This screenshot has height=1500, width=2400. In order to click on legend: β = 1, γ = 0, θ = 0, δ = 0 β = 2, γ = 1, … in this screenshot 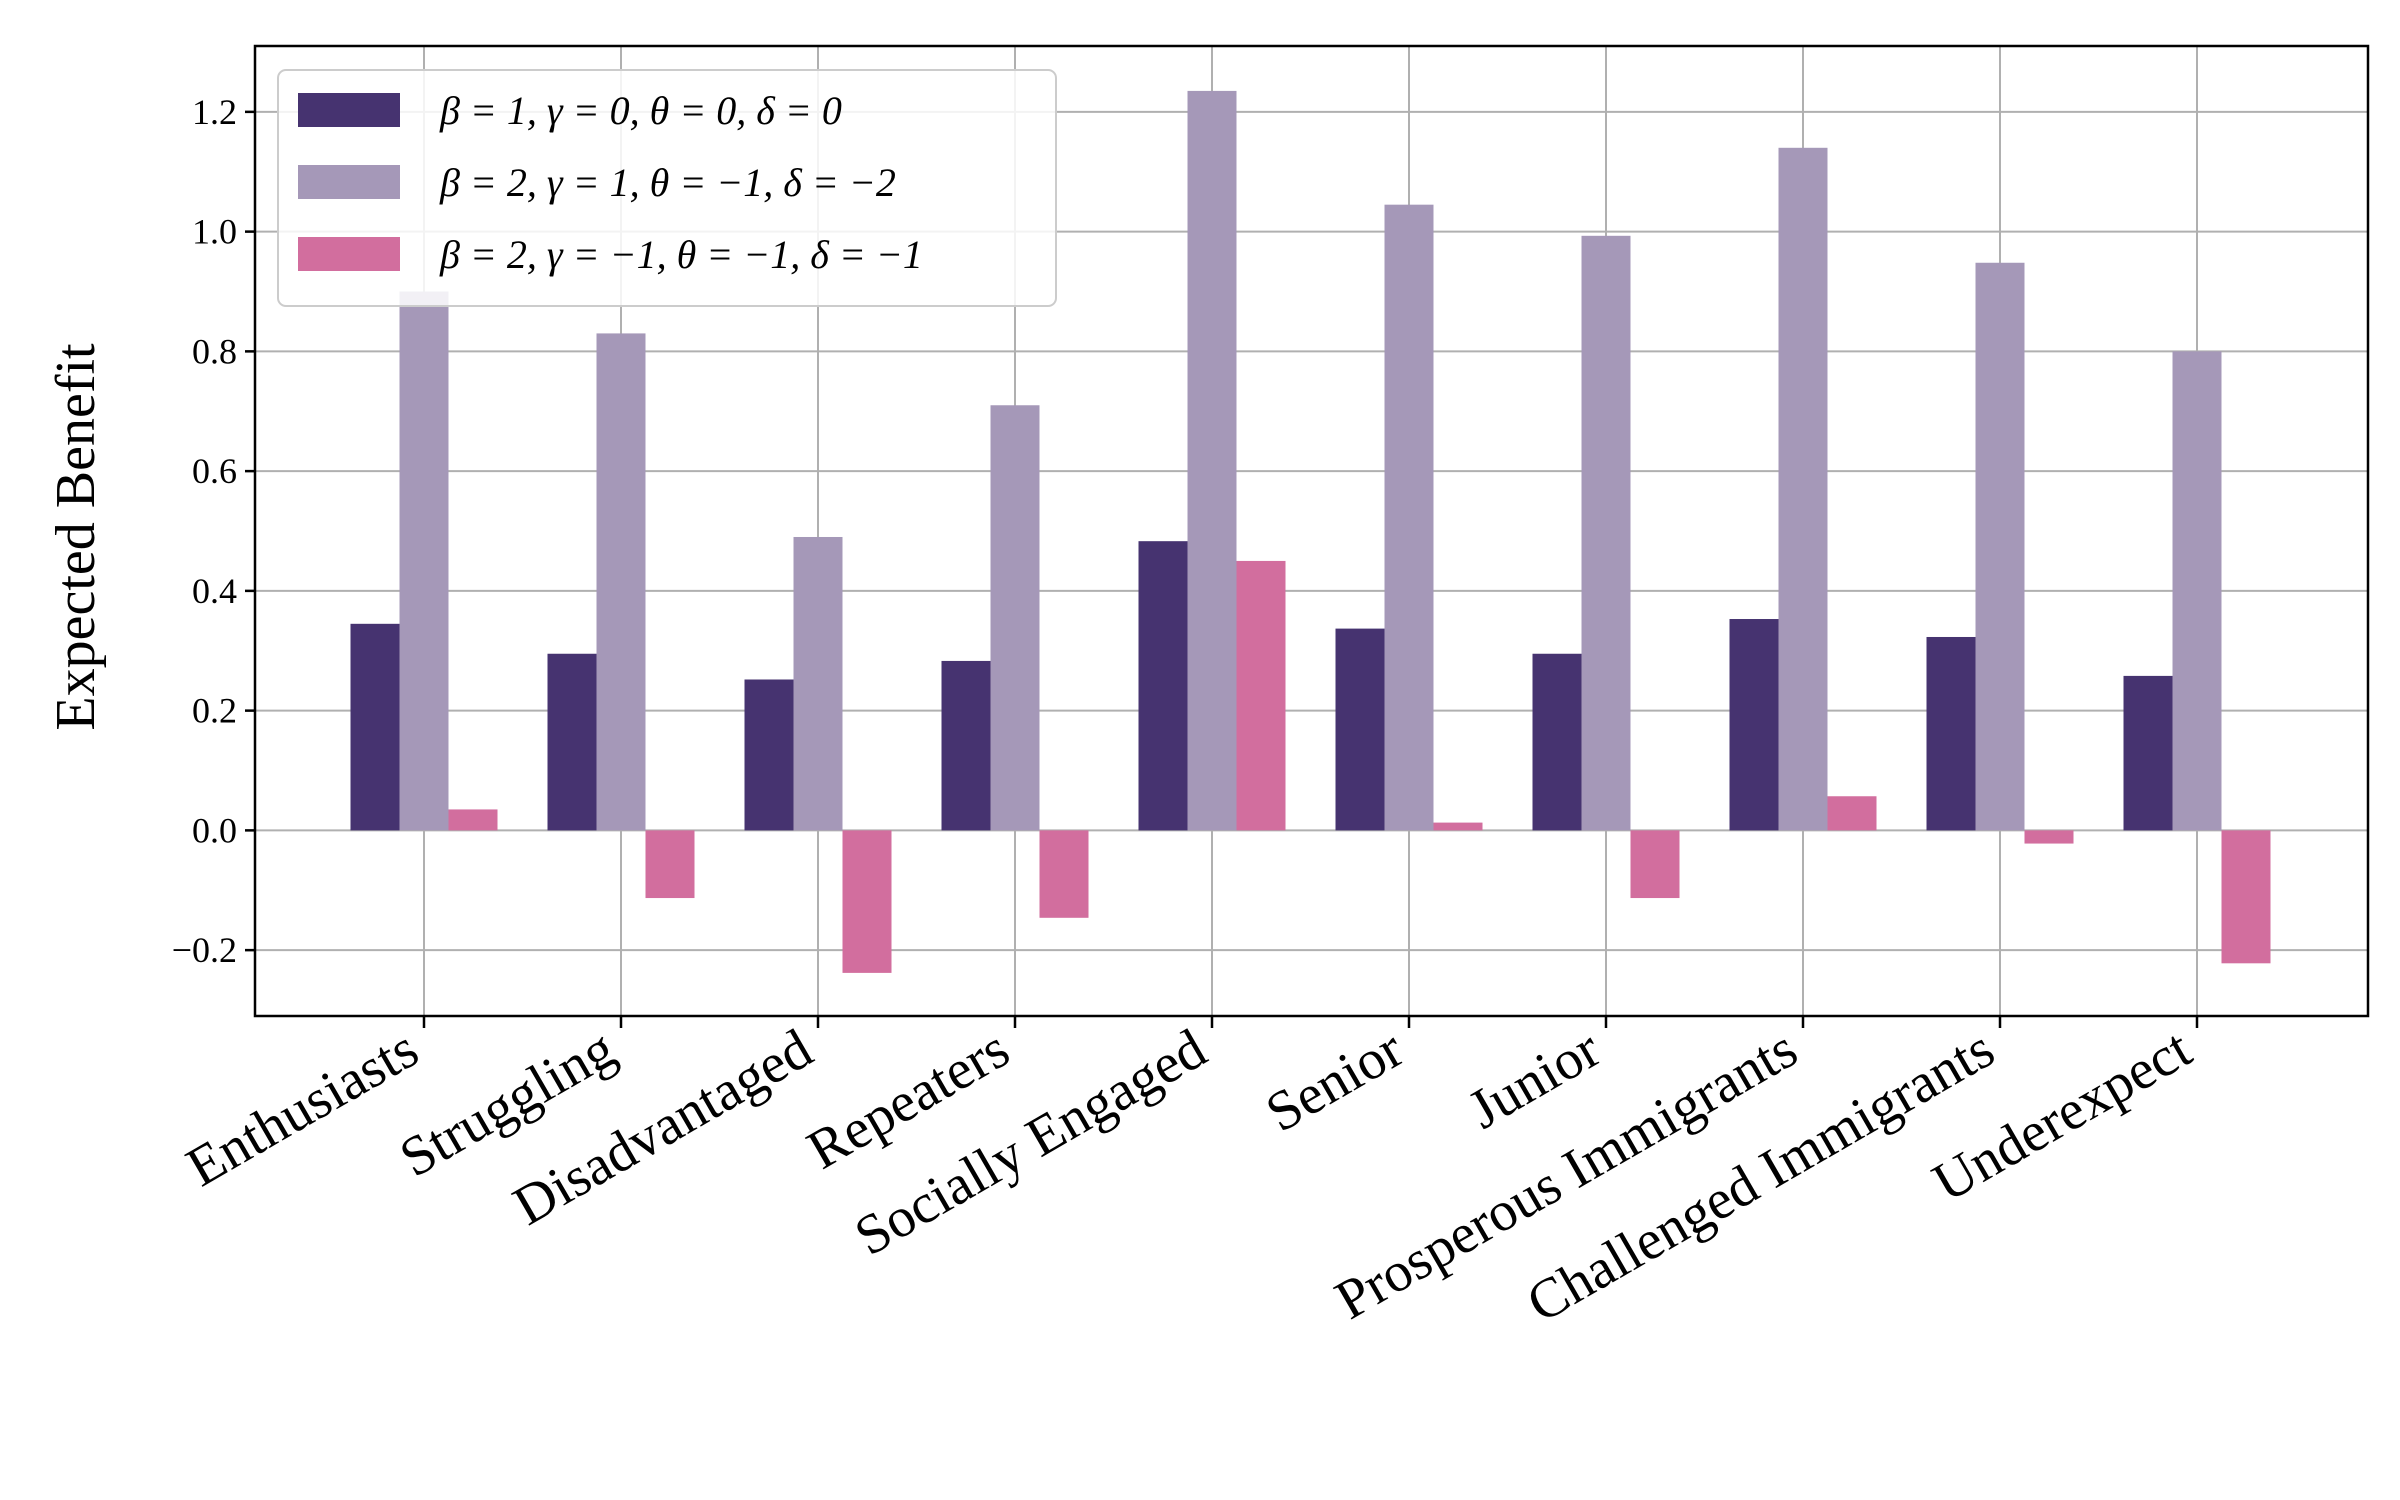, I will do `click(667, 188)`.